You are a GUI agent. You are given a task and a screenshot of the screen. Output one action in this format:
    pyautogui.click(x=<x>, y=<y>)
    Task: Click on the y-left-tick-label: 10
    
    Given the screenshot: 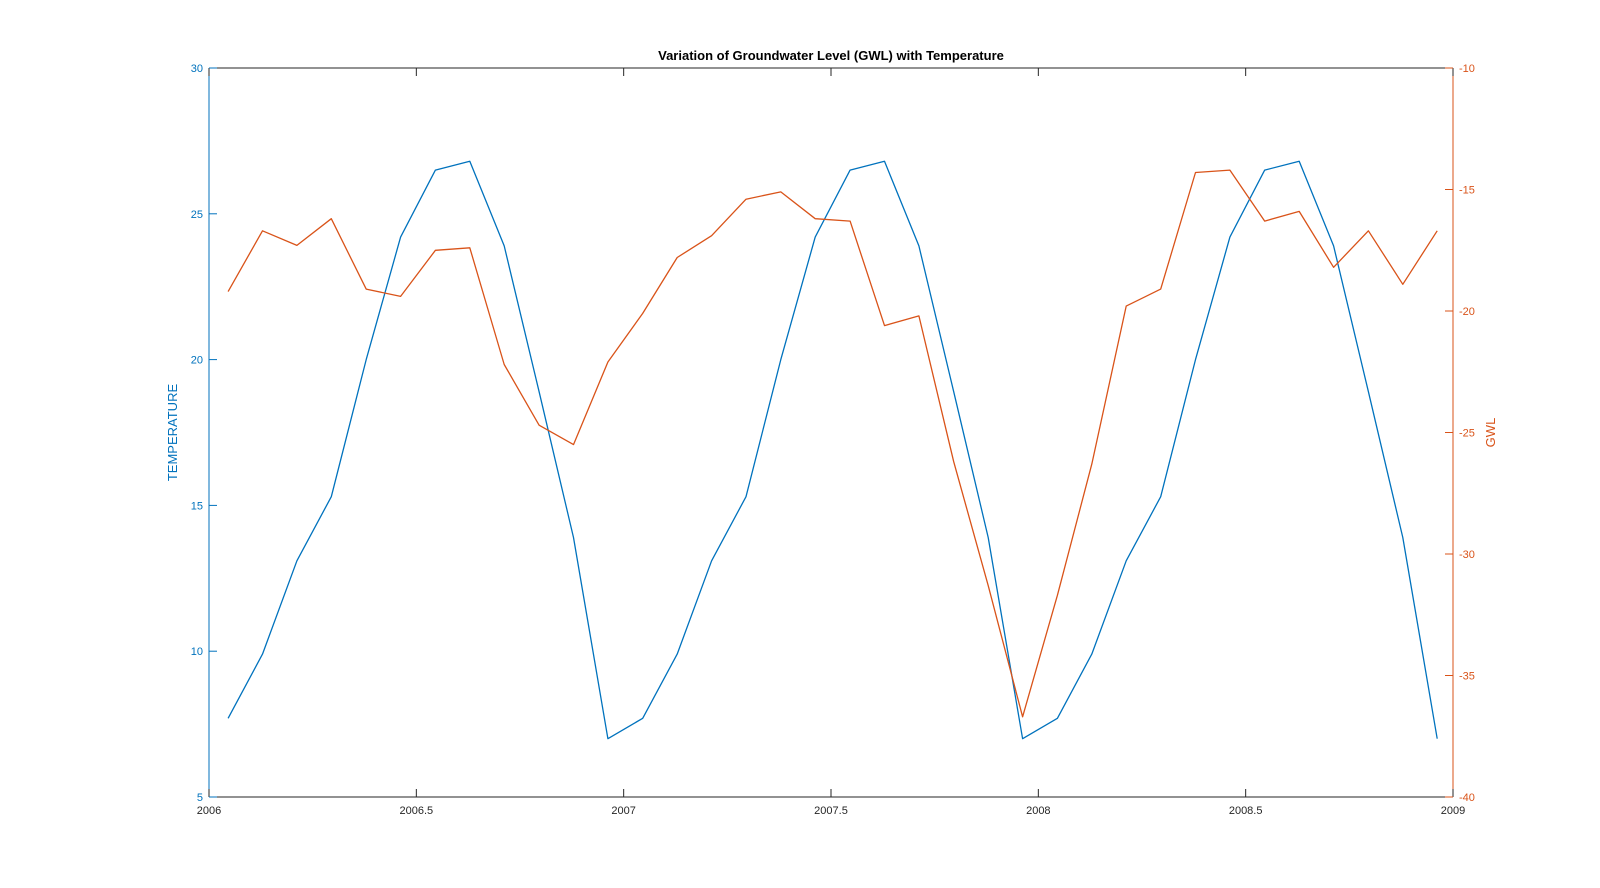 What is the action you would take?
    pyautogui.click(x=197, y=652)
    